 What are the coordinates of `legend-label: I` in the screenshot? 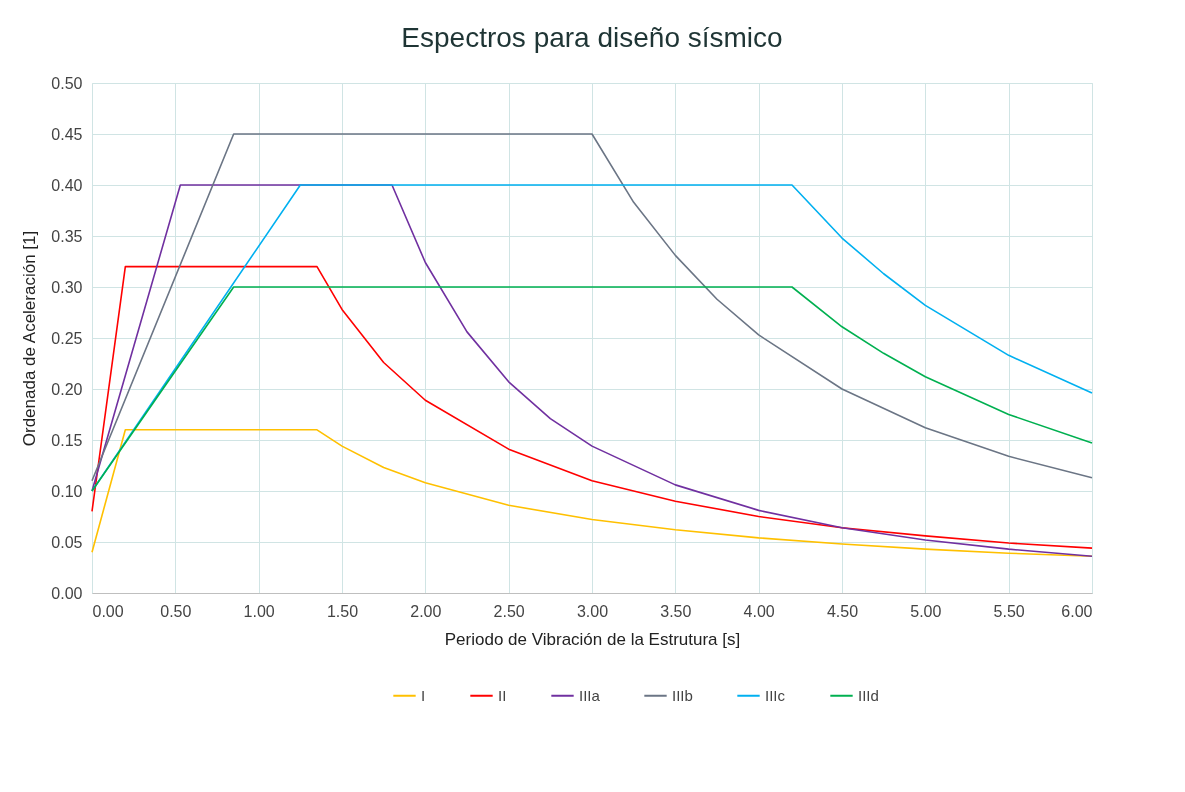 It's located at (423, 695).